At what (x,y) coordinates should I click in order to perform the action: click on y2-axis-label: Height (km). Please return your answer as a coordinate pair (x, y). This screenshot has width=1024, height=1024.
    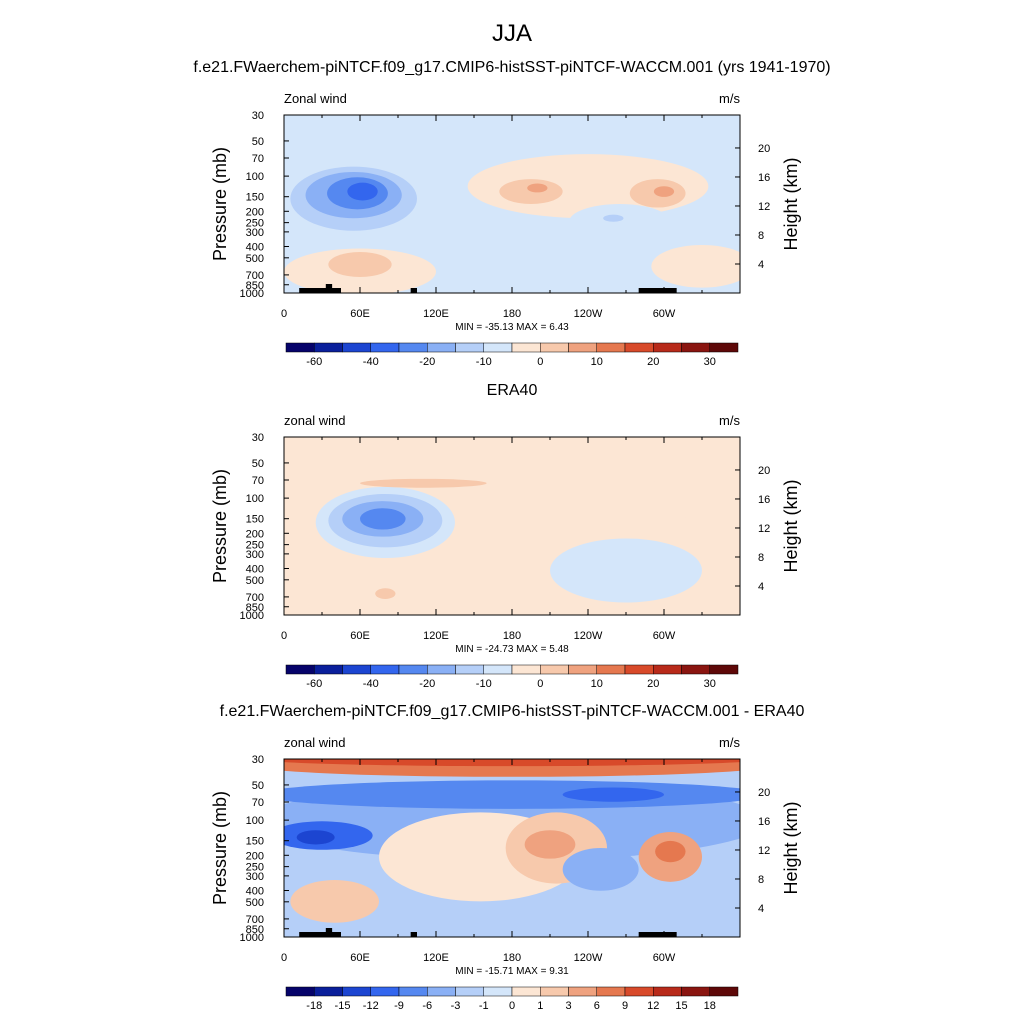
    Looking at the image, I should click on (791, 847).